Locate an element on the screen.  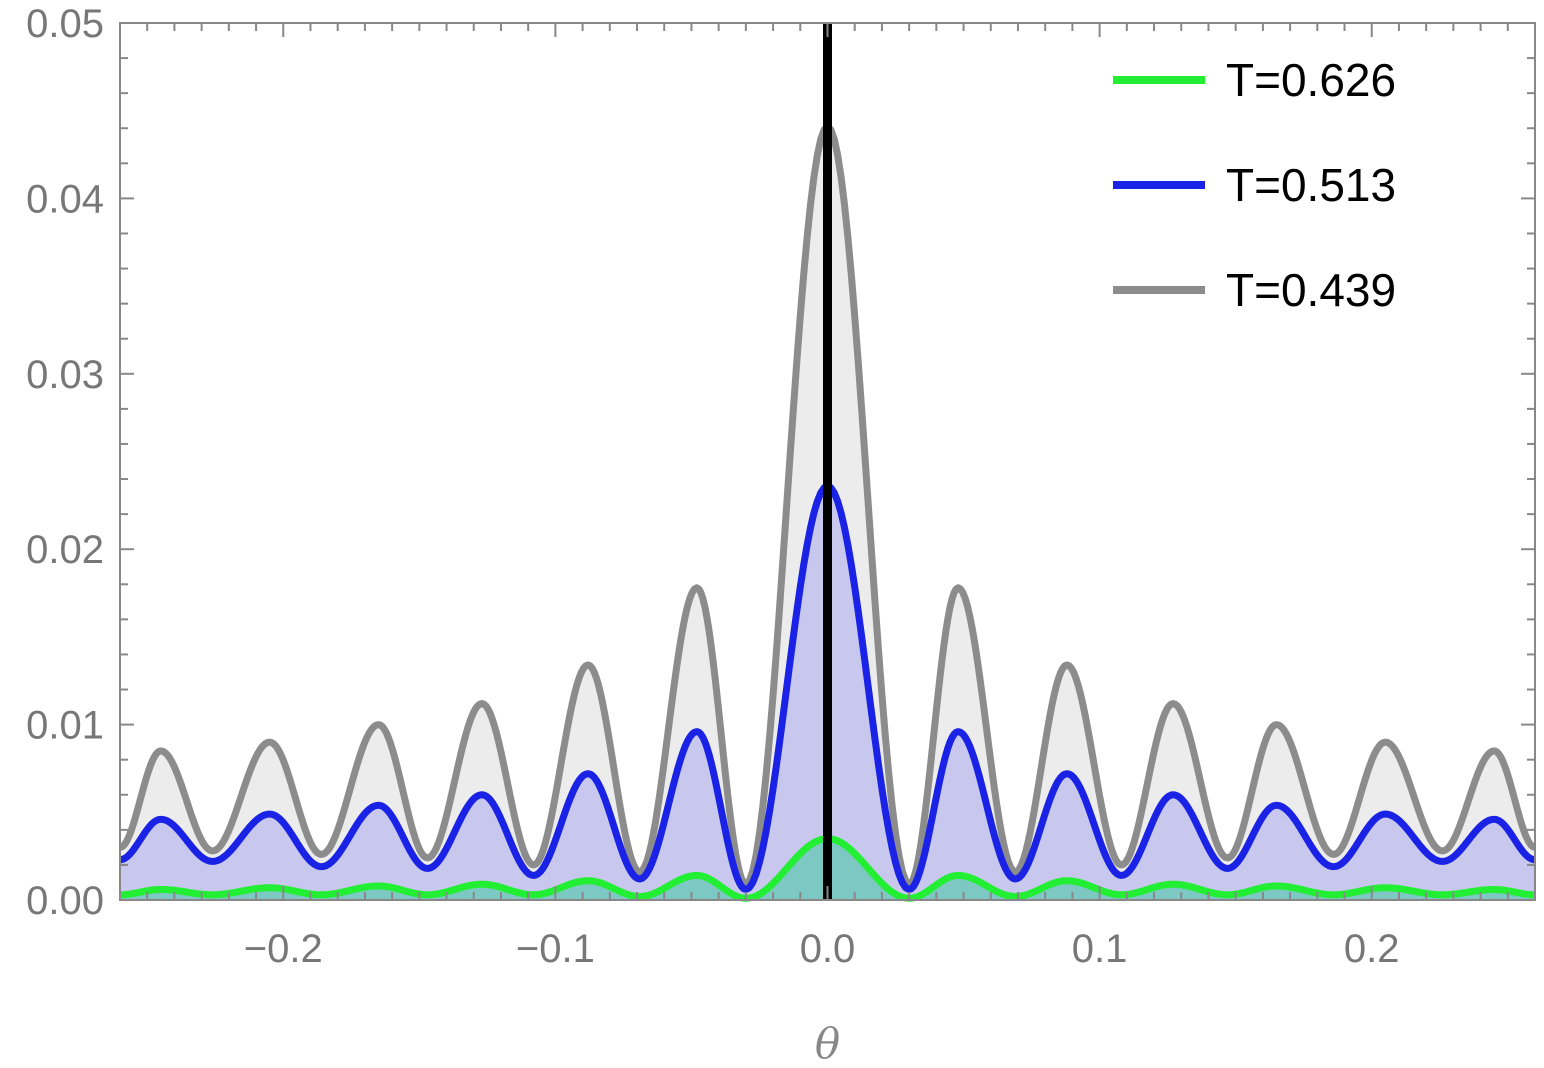
x-tick-labels: −0.2 −0.1 0.0 0.1 0.2 is located at coordinates (822, 949).